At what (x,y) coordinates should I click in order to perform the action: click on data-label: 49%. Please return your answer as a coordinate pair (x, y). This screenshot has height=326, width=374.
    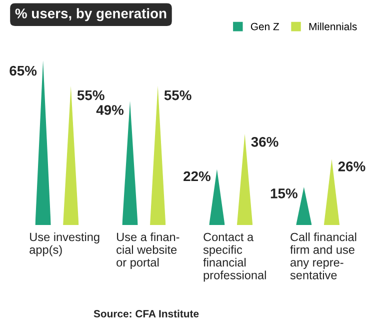
    Looking at the image, I should click on (110, 110).